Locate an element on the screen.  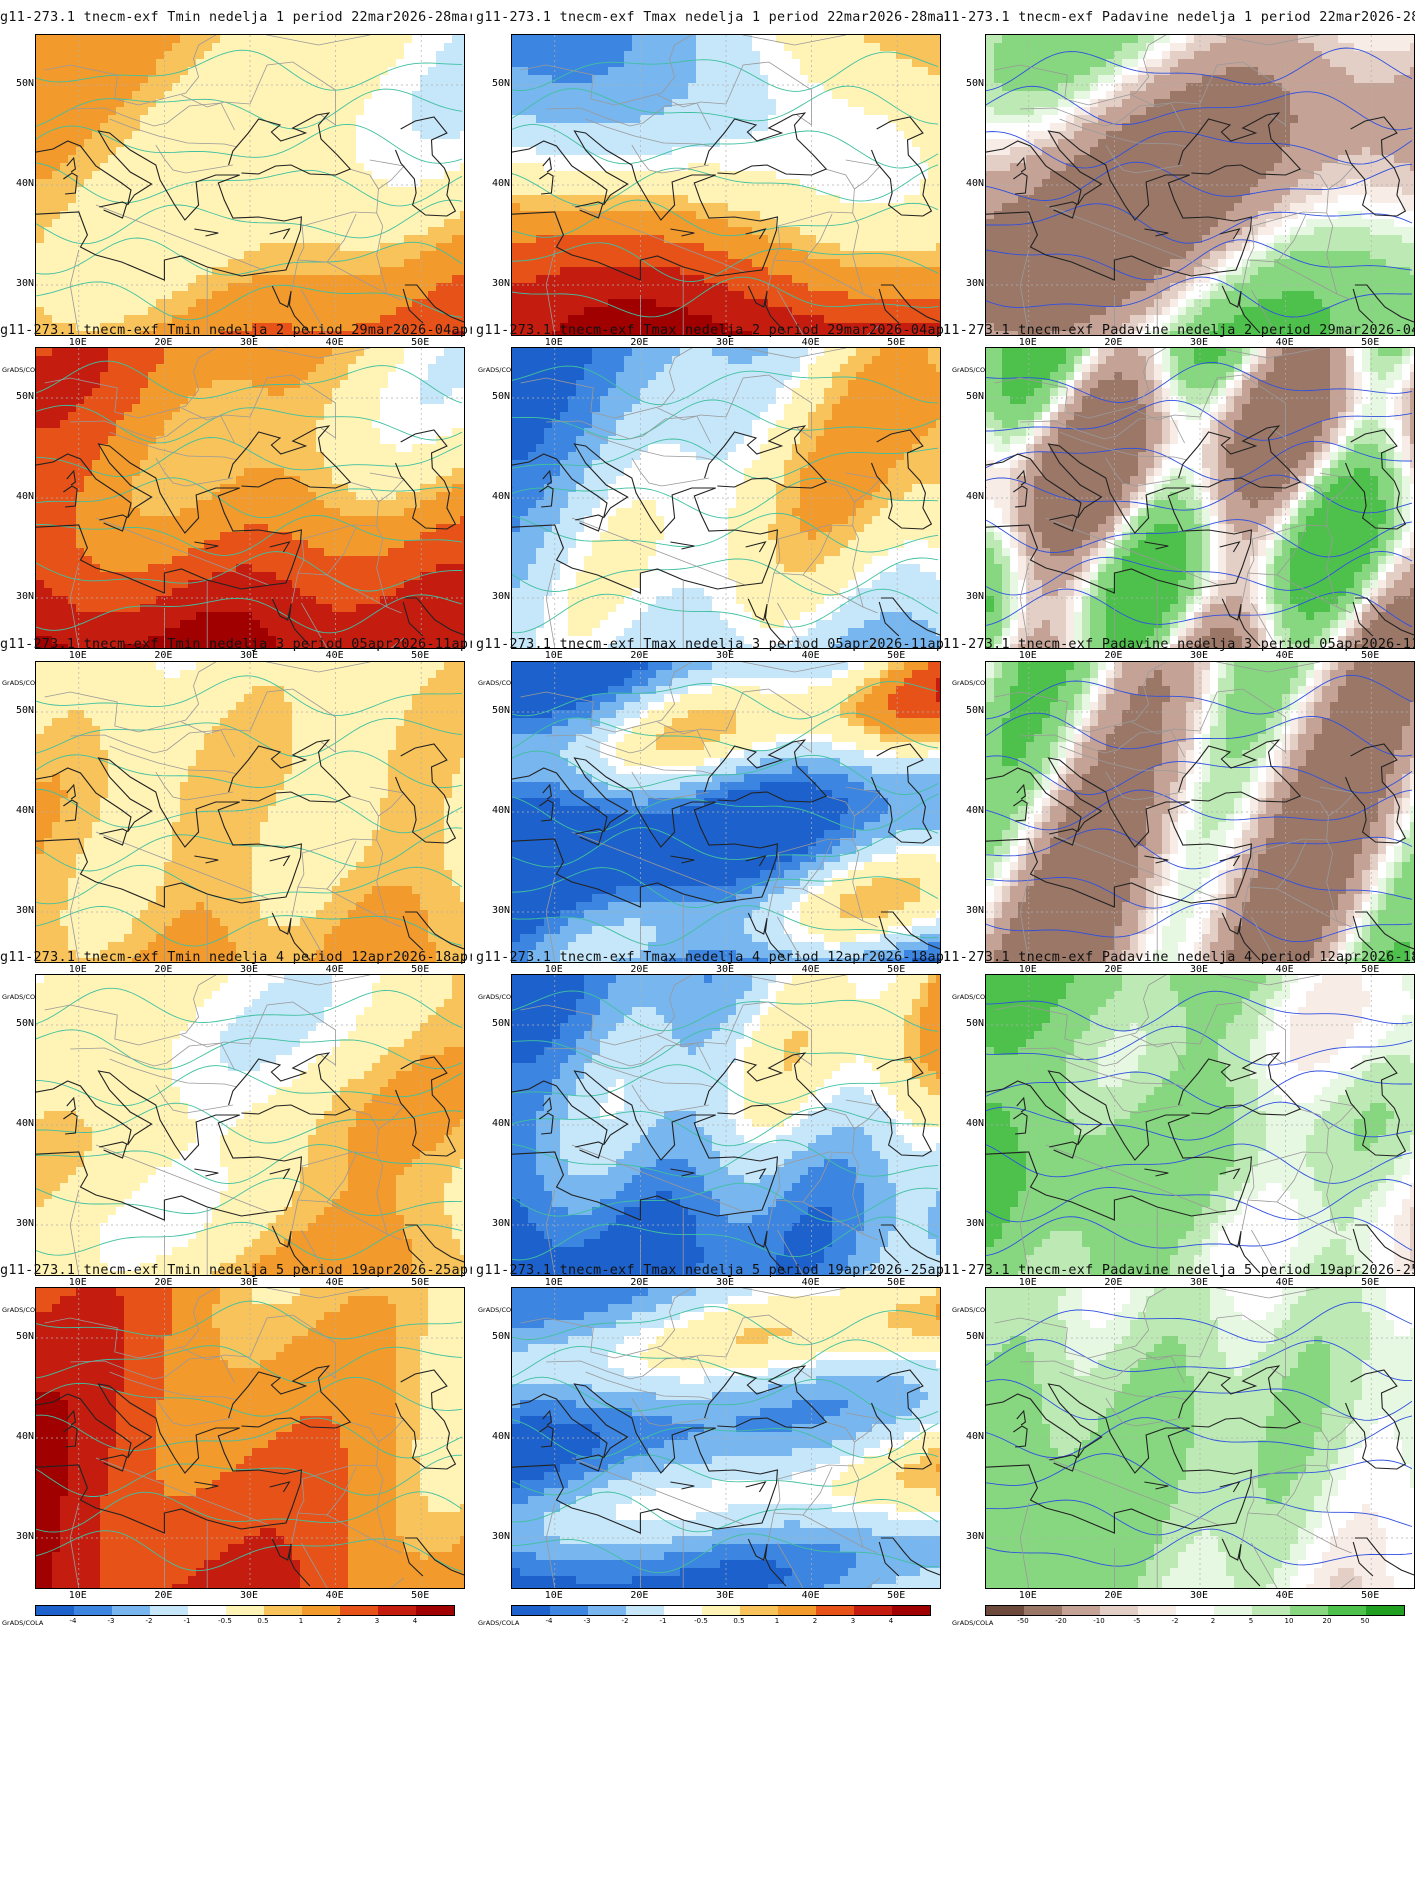
colorbar-tick-label: 3 is located at coordinates (377, 1621).